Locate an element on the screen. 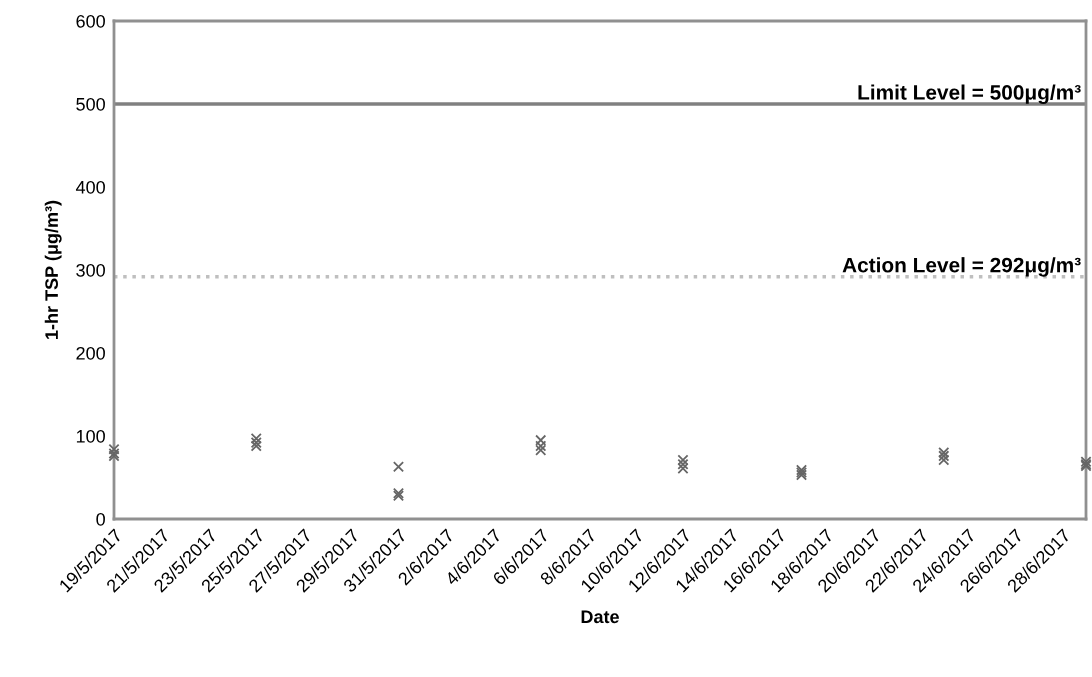 The height and width of the screenshot is (677, 1092). y-tick-label: 100 is located at coordinates (90, 436).